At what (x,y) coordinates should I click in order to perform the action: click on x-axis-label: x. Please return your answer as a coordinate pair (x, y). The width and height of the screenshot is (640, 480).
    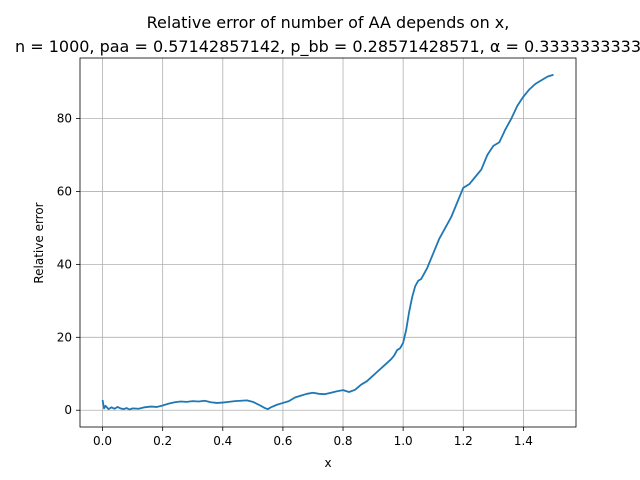
    Looking at the image, I should click on (327, 463).